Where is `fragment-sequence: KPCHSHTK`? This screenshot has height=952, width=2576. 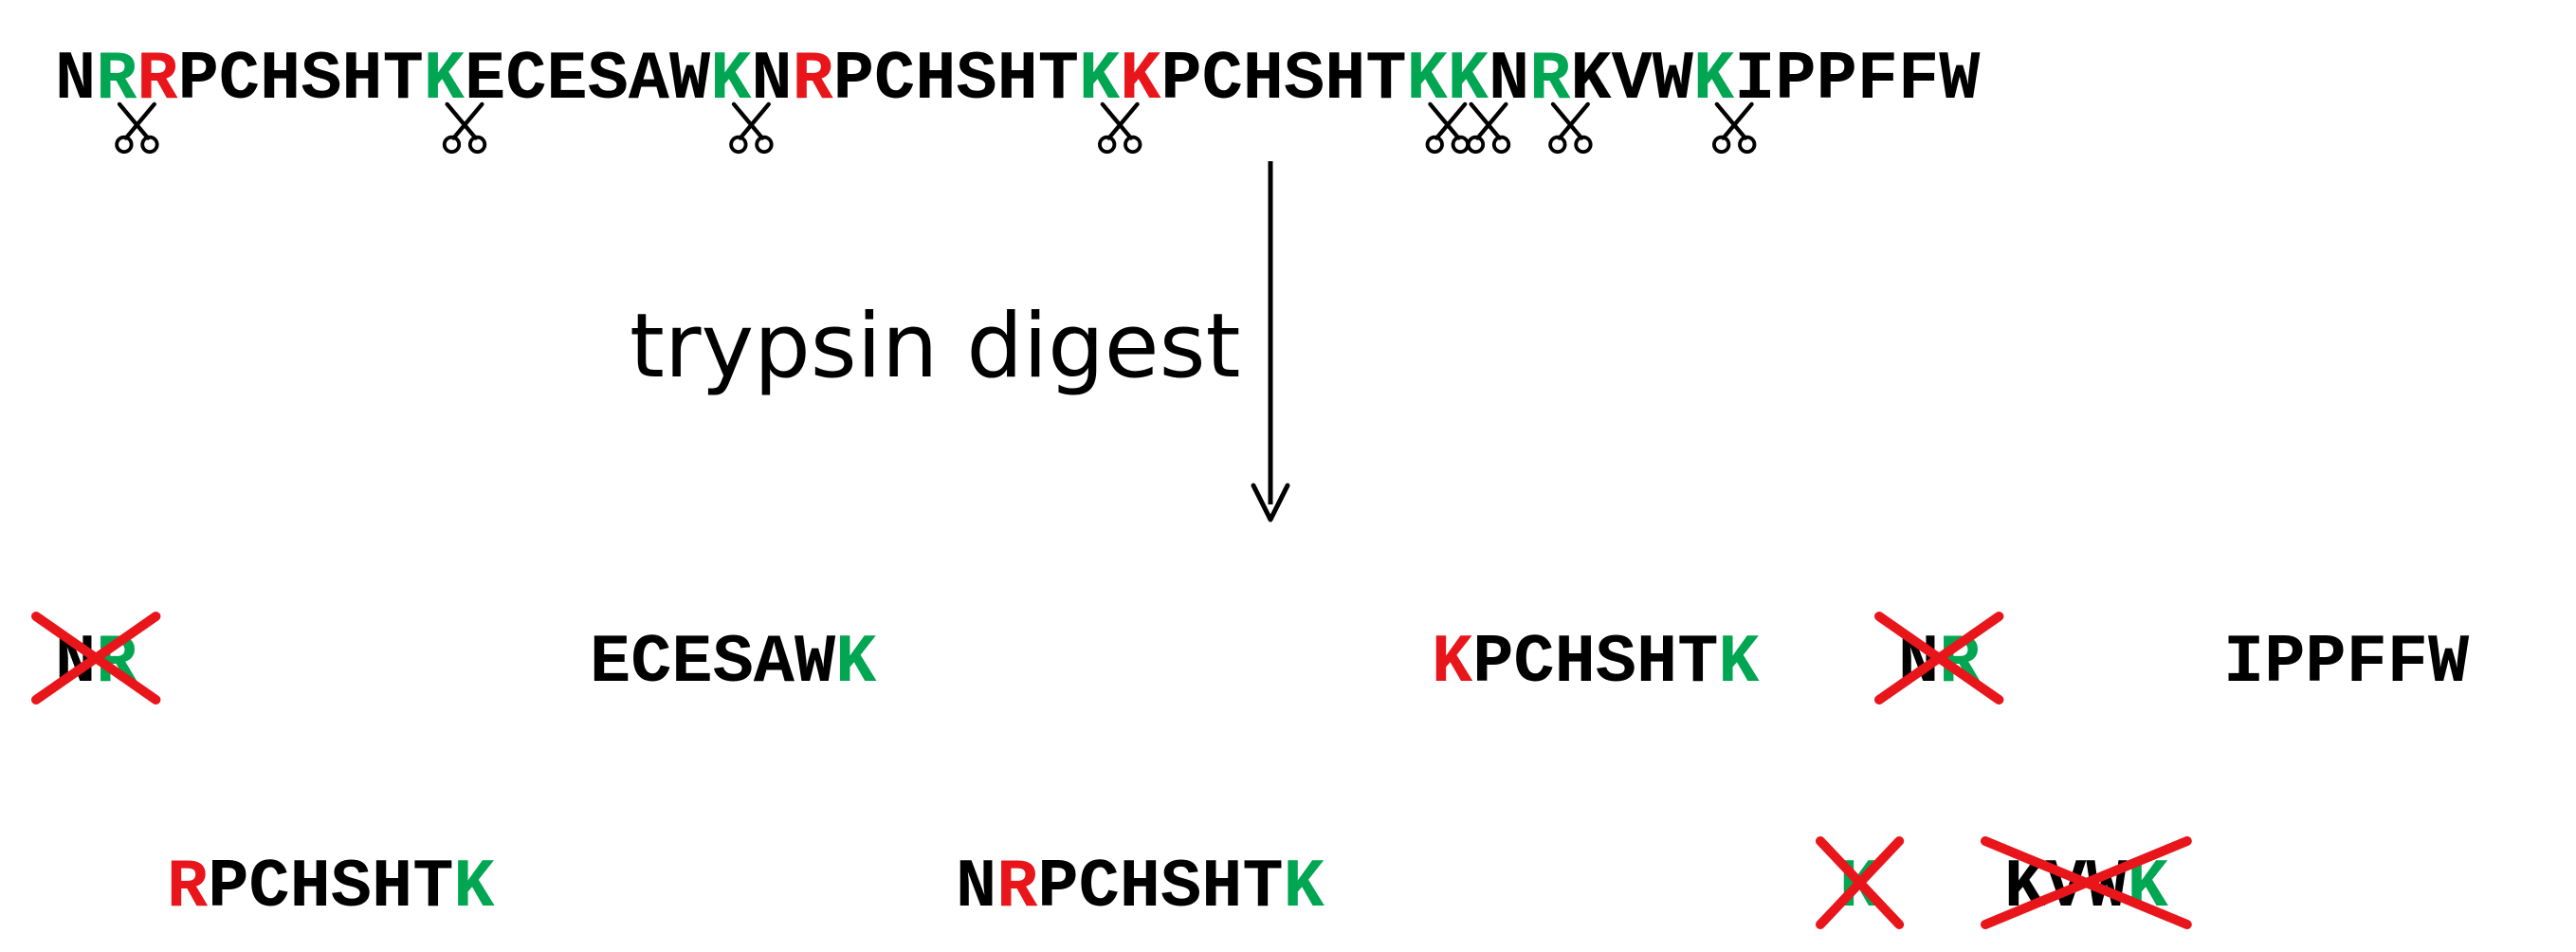
fragment-sequence: KPCHSHTK is located at coordinates (1596, 663).